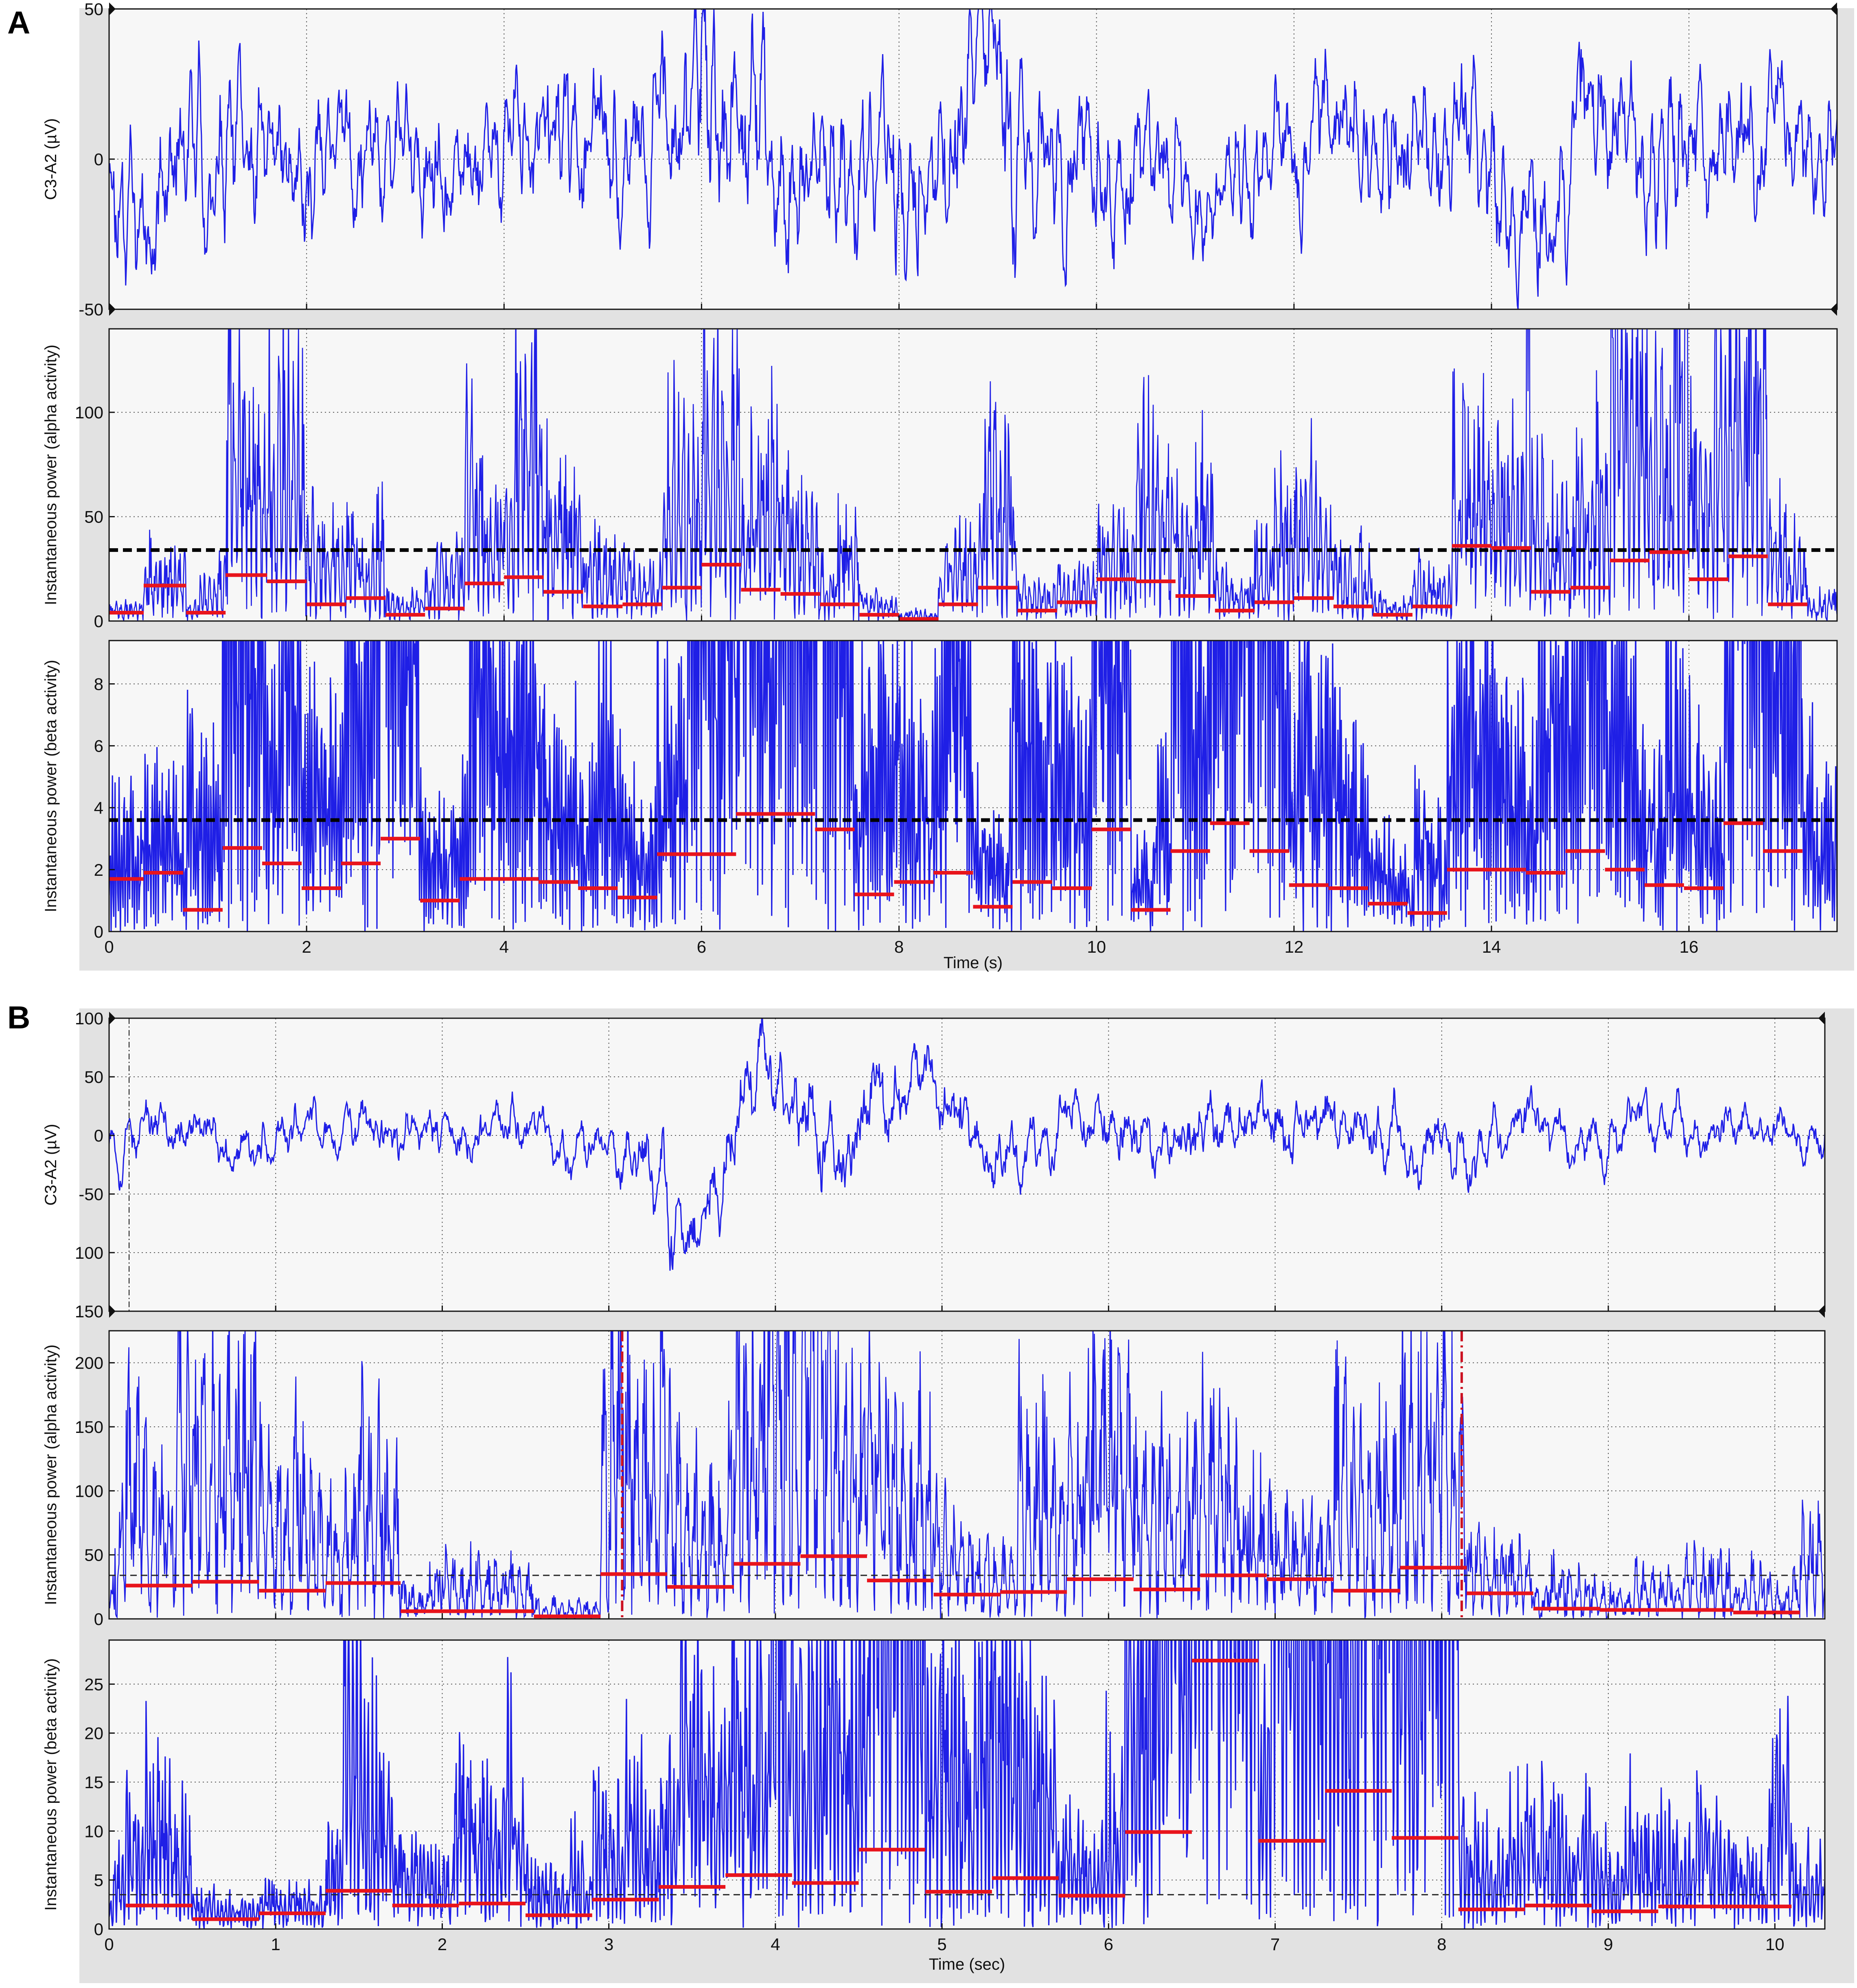  What do you see at coordinates (1491, 947) in the screenshot?
I see `x-tick-label: 14` at bounding box center [1491, 947].